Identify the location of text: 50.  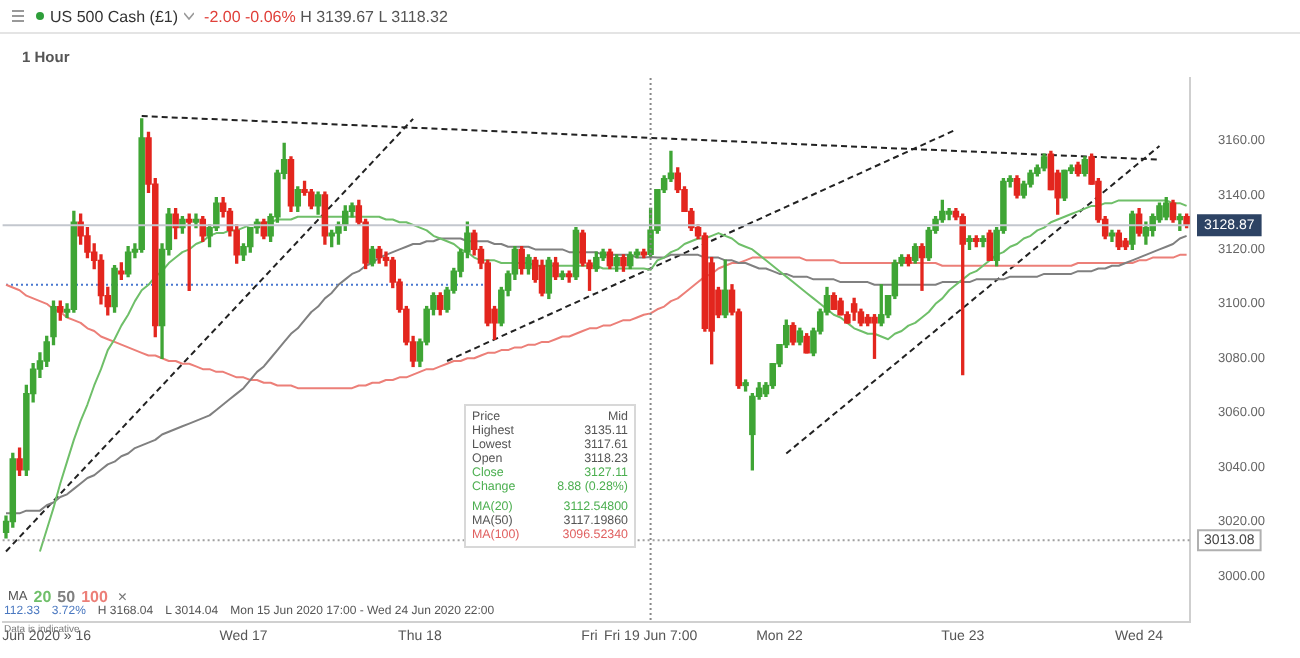
(66, 597).